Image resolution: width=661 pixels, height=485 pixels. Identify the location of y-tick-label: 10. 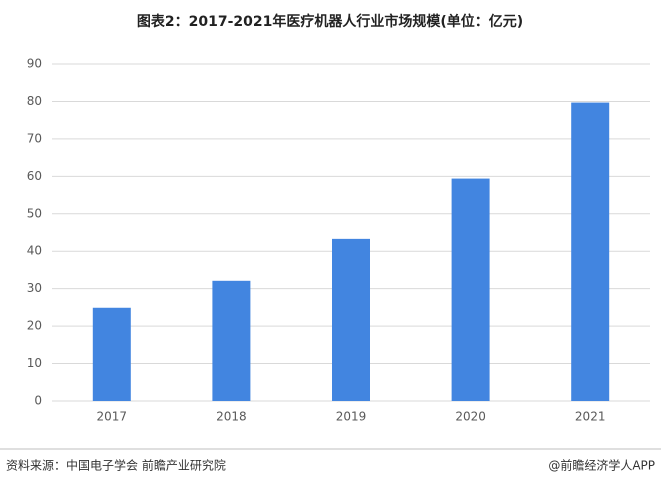
(34, 363).